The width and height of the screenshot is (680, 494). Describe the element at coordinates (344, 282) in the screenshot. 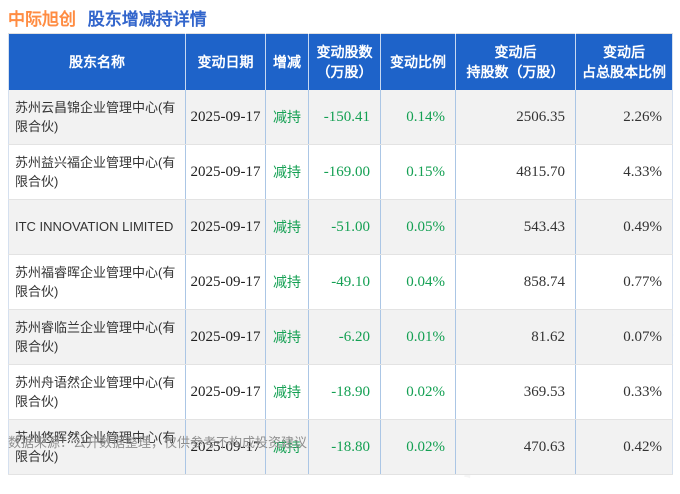

I see `change-shares: -49.10` at that location.